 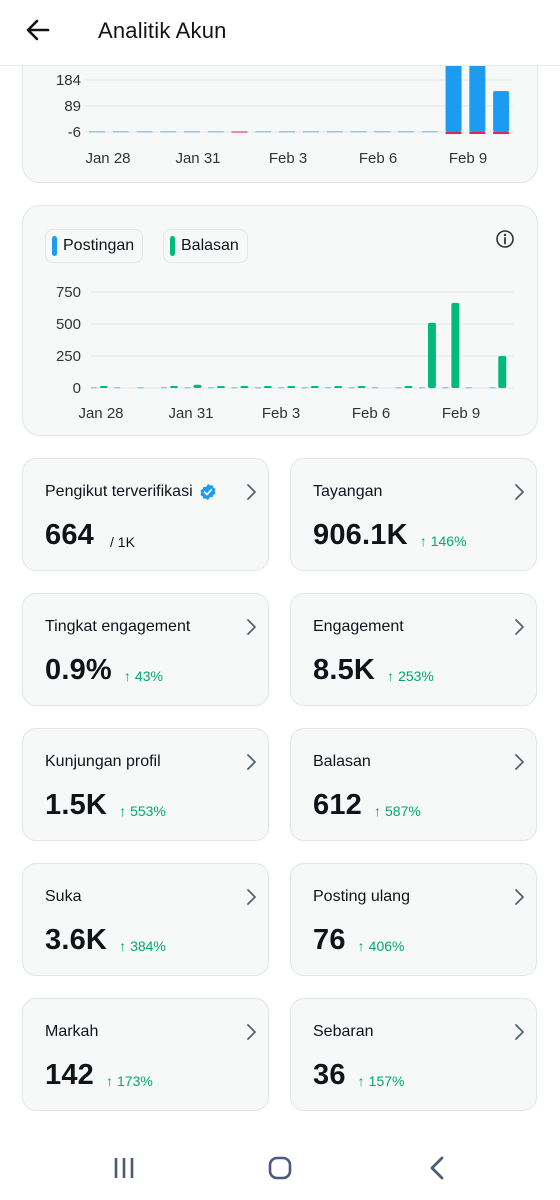 I want to click on system-nav-bar, so click(x=280, y=1169).